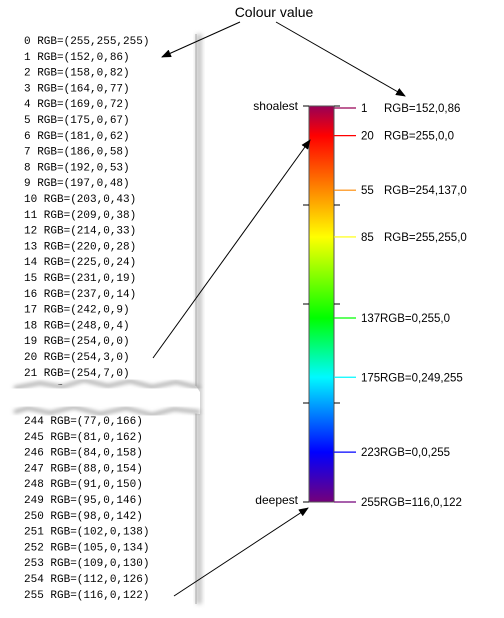  What do you see at coordinates (83, 501) in the screenshot?
I see `value-list-item: 249 RGB=(95,0,146)` at bounding box center [83, 501].